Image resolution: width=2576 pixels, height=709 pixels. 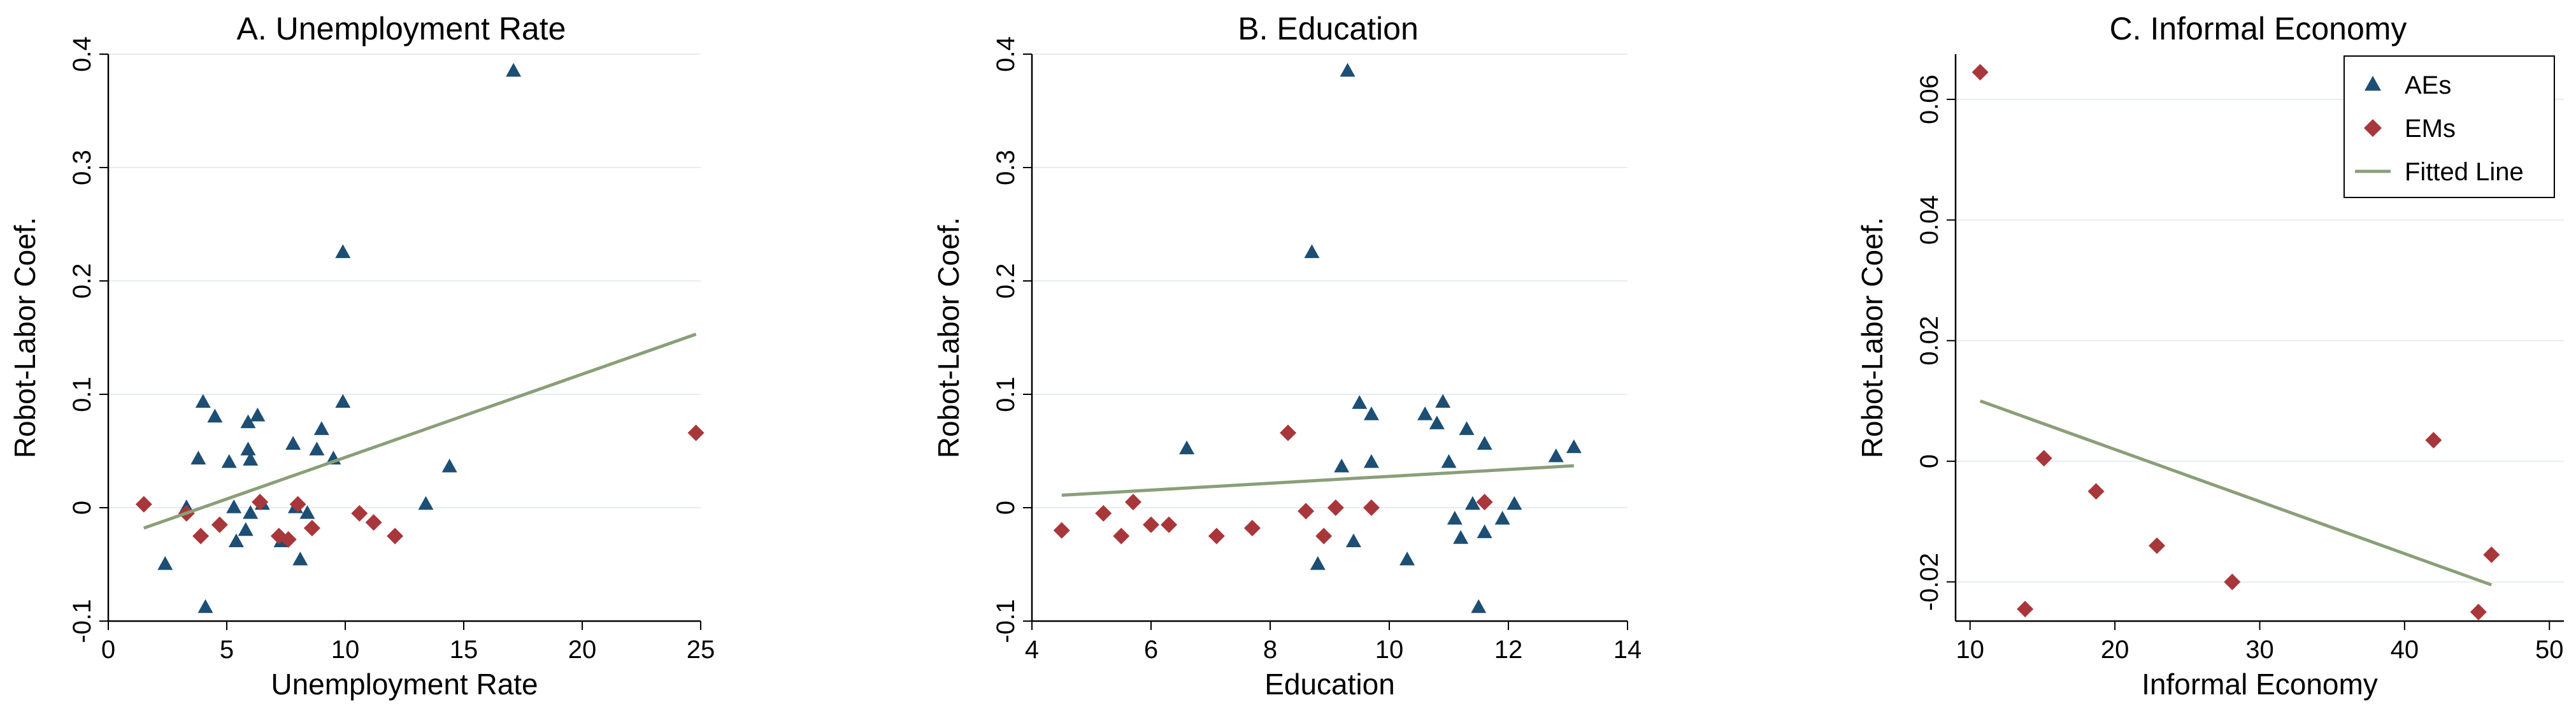 I want to click on y-tick-label: 0.1, so click(x=1006, y=394).